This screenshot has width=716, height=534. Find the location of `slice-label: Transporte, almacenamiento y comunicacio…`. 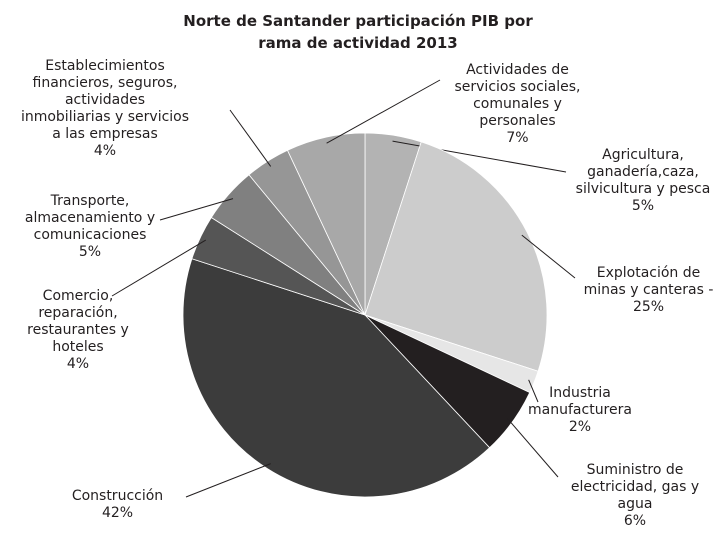

slice-label: Transporte, almacenamiento y comunicacio… is located at coordinates (90, 227).